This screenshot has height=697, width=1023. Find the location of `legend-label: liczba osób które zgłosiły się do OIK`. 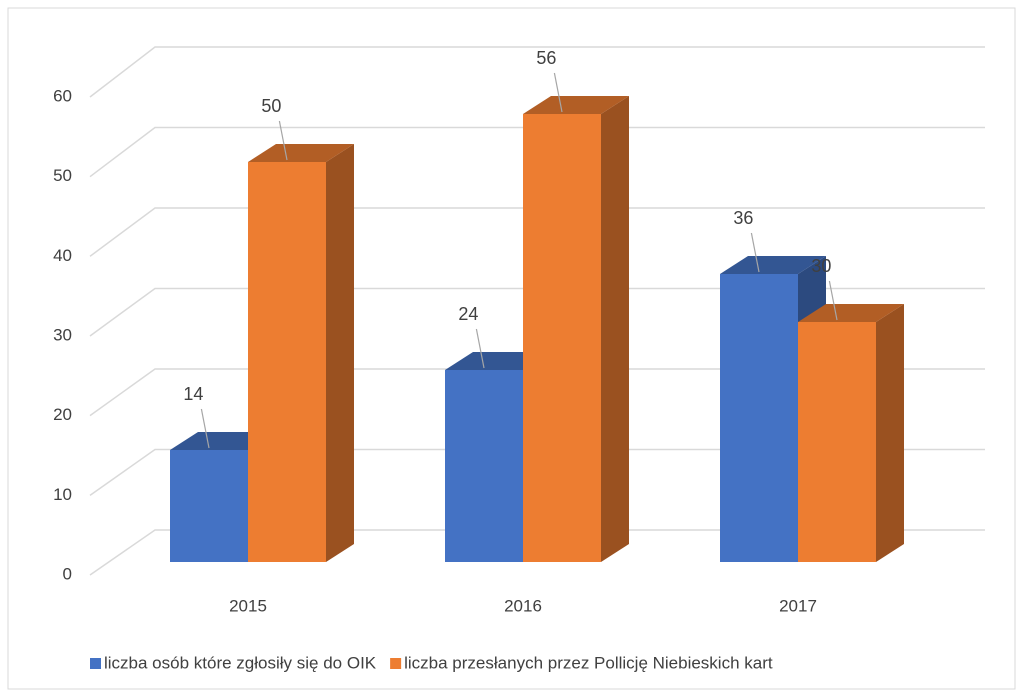

legend-label: liczba osób które zgłosiły się do OIK is located at coordinates (240, 662).